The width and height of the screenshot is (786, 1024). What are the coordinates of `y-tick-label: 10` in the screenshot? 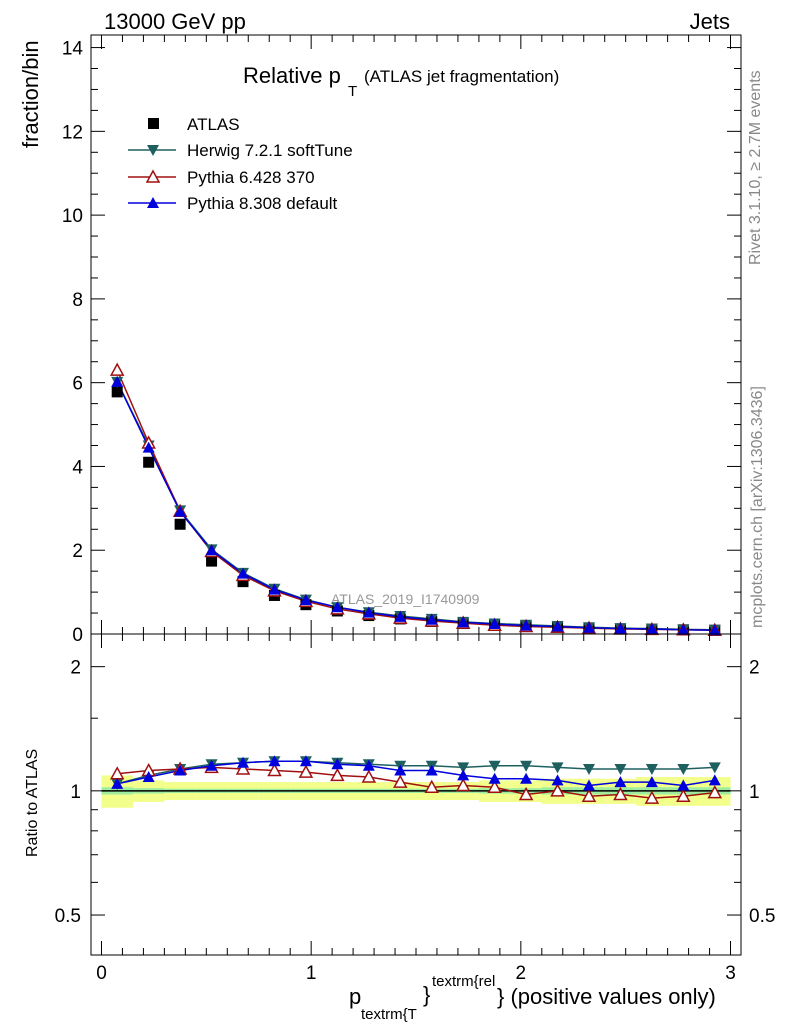 It's located at (72, 216).